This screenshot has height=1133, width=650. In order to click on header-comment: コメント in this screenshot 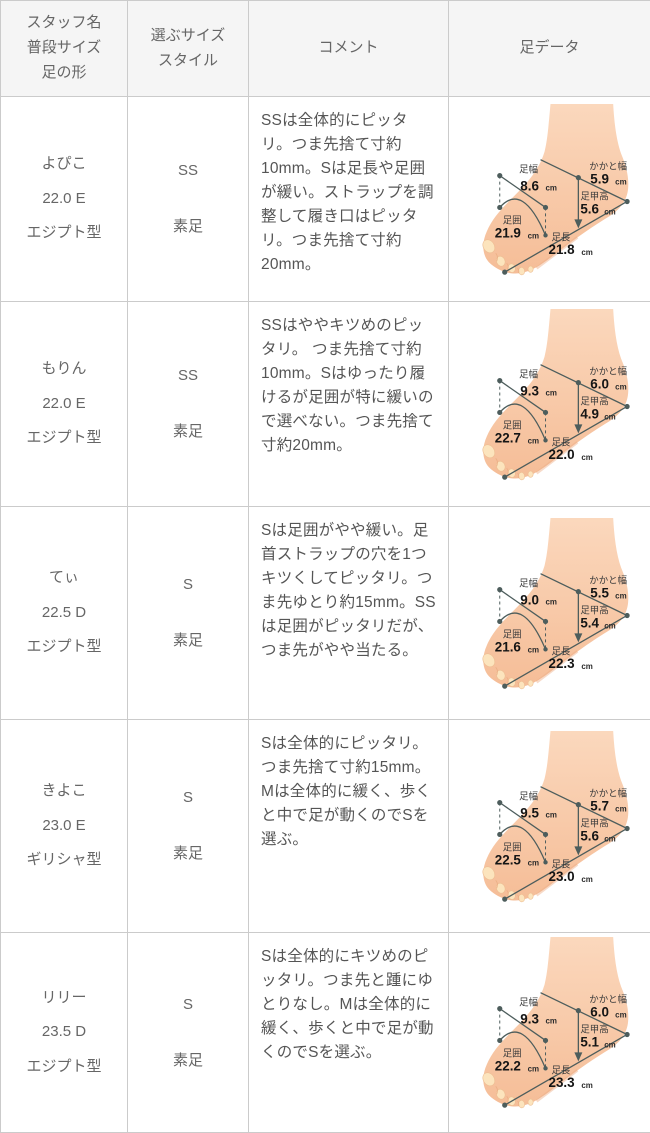, I will do `click(349, 49)`.